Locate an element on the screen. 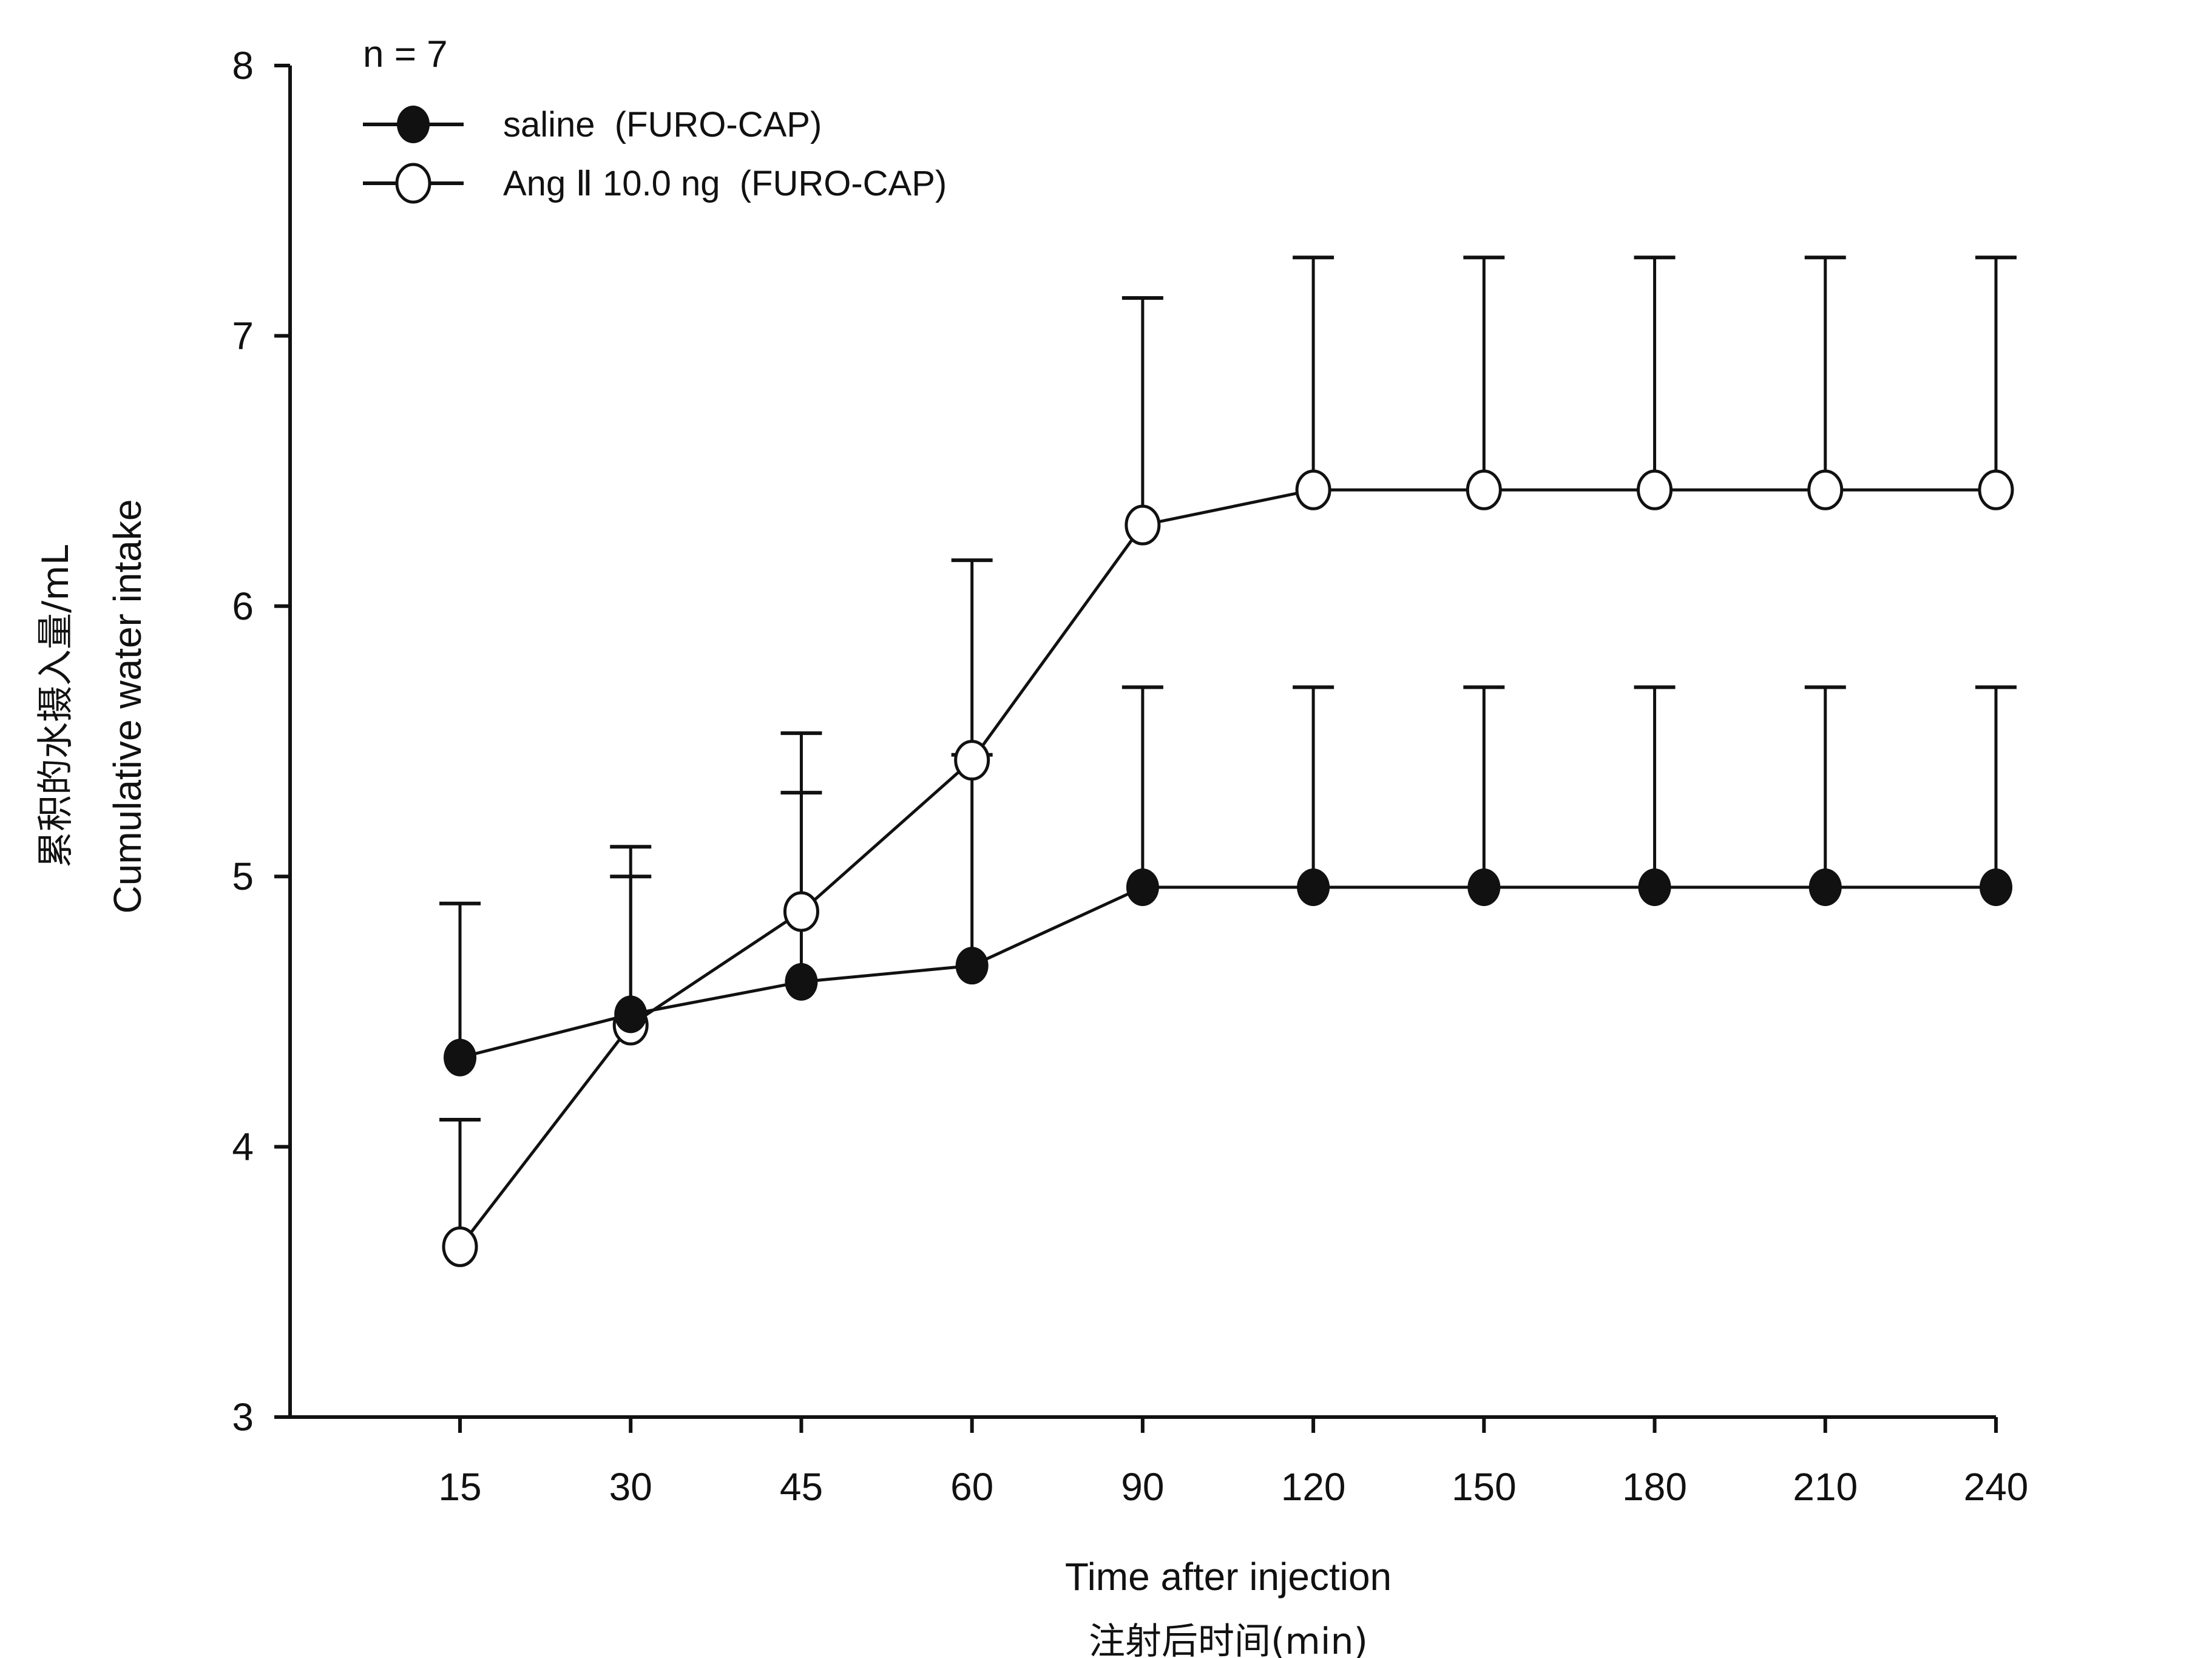 Image resolution: width=2212 pixels, height=1658 pixels. x-tick-label: 240 is located at coordinates (1996, 1487).